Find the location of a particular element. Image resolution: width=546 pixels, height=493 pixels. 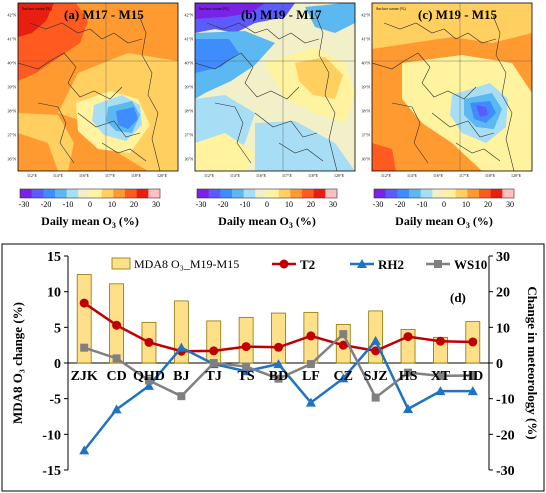

y-tick-label-left: -5 is located at coordinates (55, 400).